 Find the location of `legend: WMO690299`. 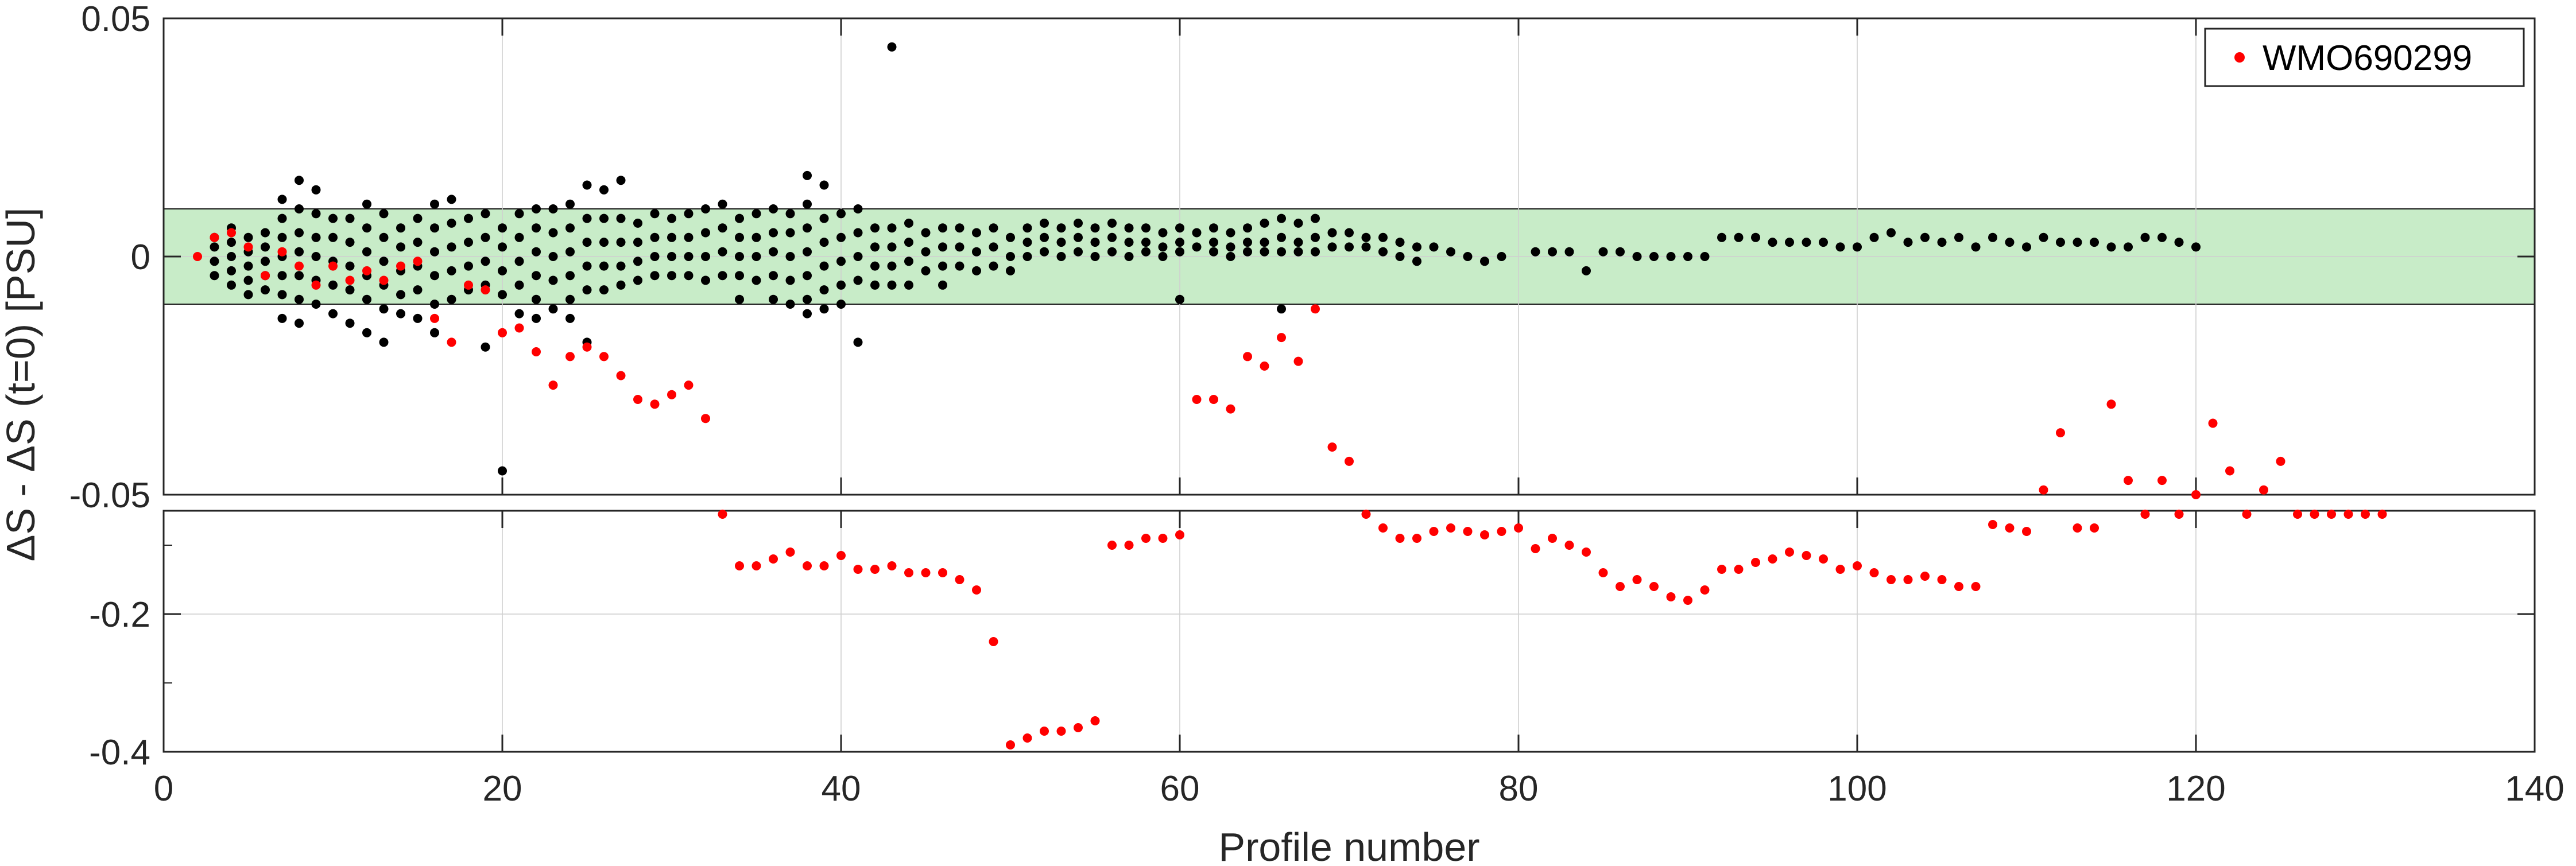

legend: WMO690299 is located at coordinates (2365, 57).